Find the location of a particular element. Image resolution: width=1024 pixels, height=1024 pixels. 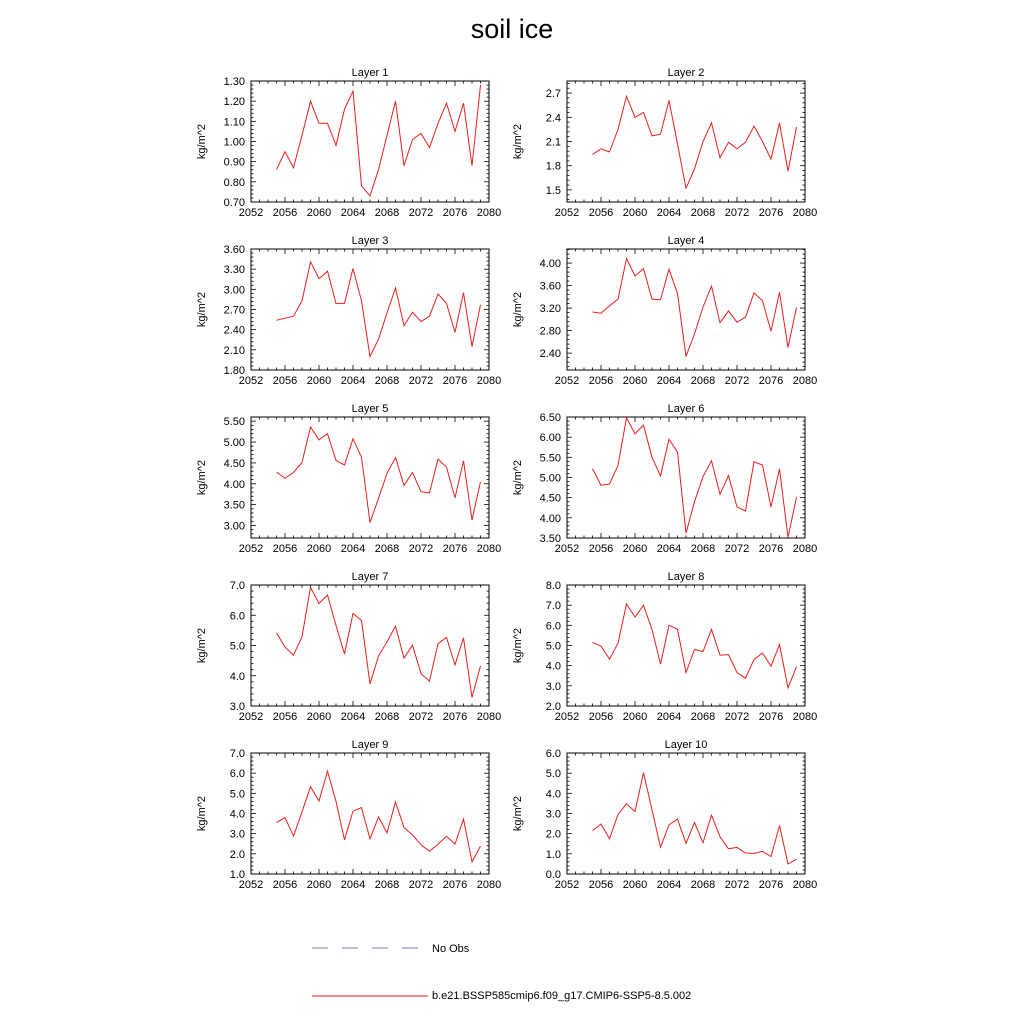

figure-title: soil ice is located at coordinates (512, 29).